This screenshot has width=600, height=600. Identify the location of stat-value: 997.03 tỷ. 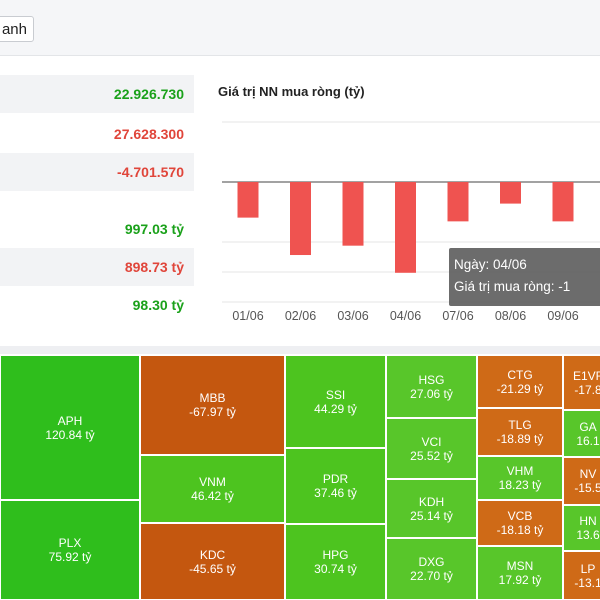
(154, 229).